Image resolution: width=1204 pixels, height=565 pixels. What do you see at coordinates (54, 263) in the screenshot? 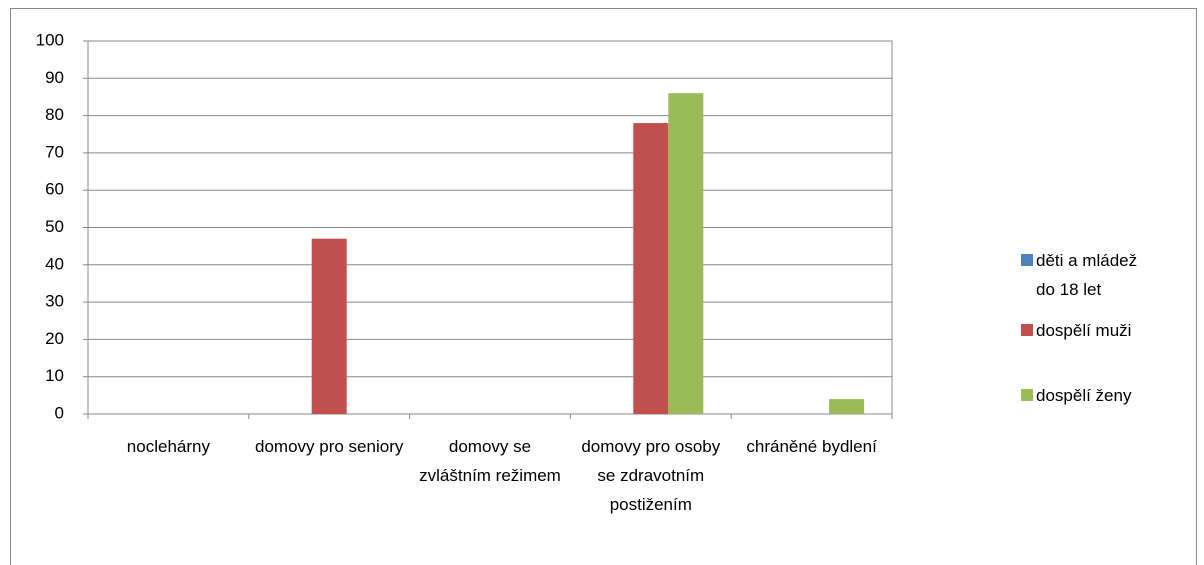
I see `y-tick-label: 40` at bounding box center [54, 263].